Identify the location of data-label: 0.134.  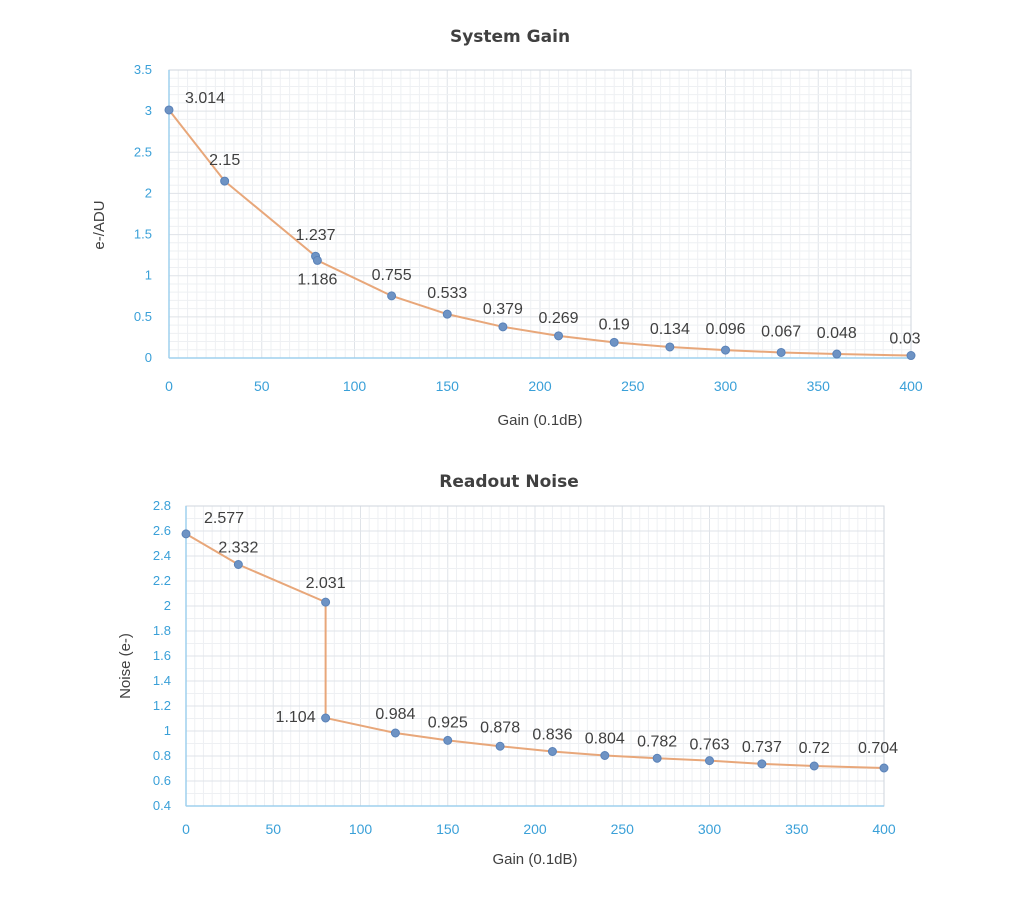
(670, 329).